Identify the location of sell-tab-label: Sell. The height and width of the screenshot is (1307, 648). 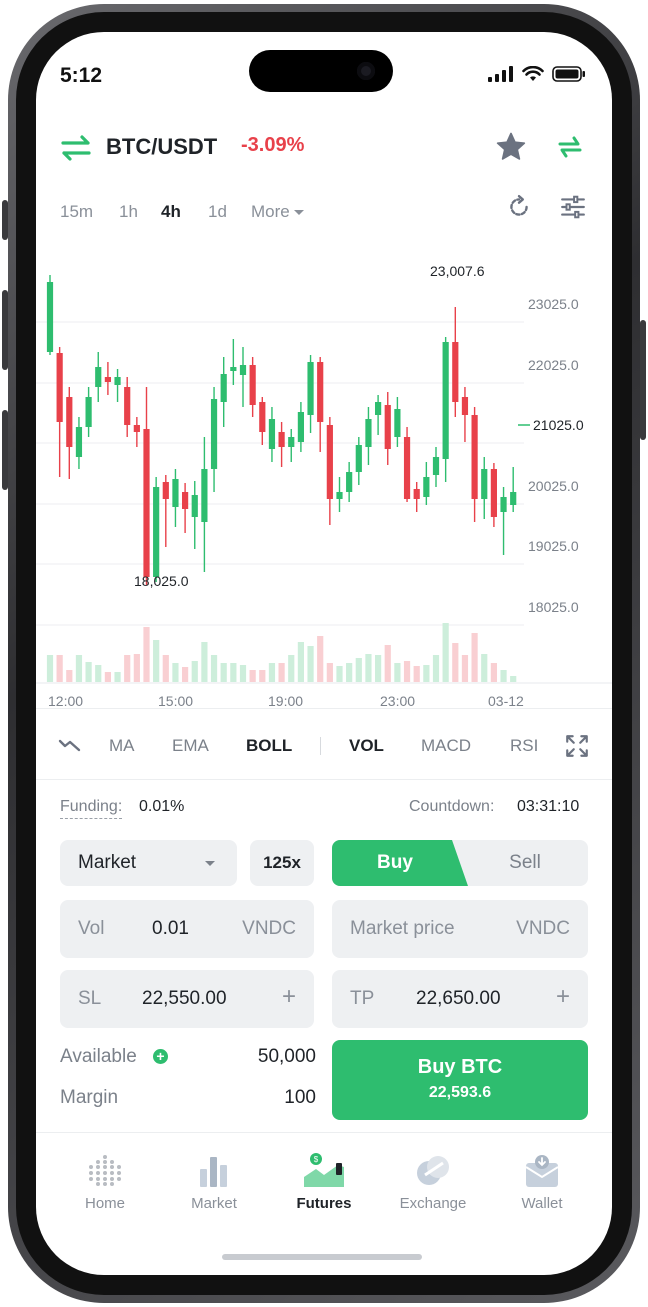
(525, 862).